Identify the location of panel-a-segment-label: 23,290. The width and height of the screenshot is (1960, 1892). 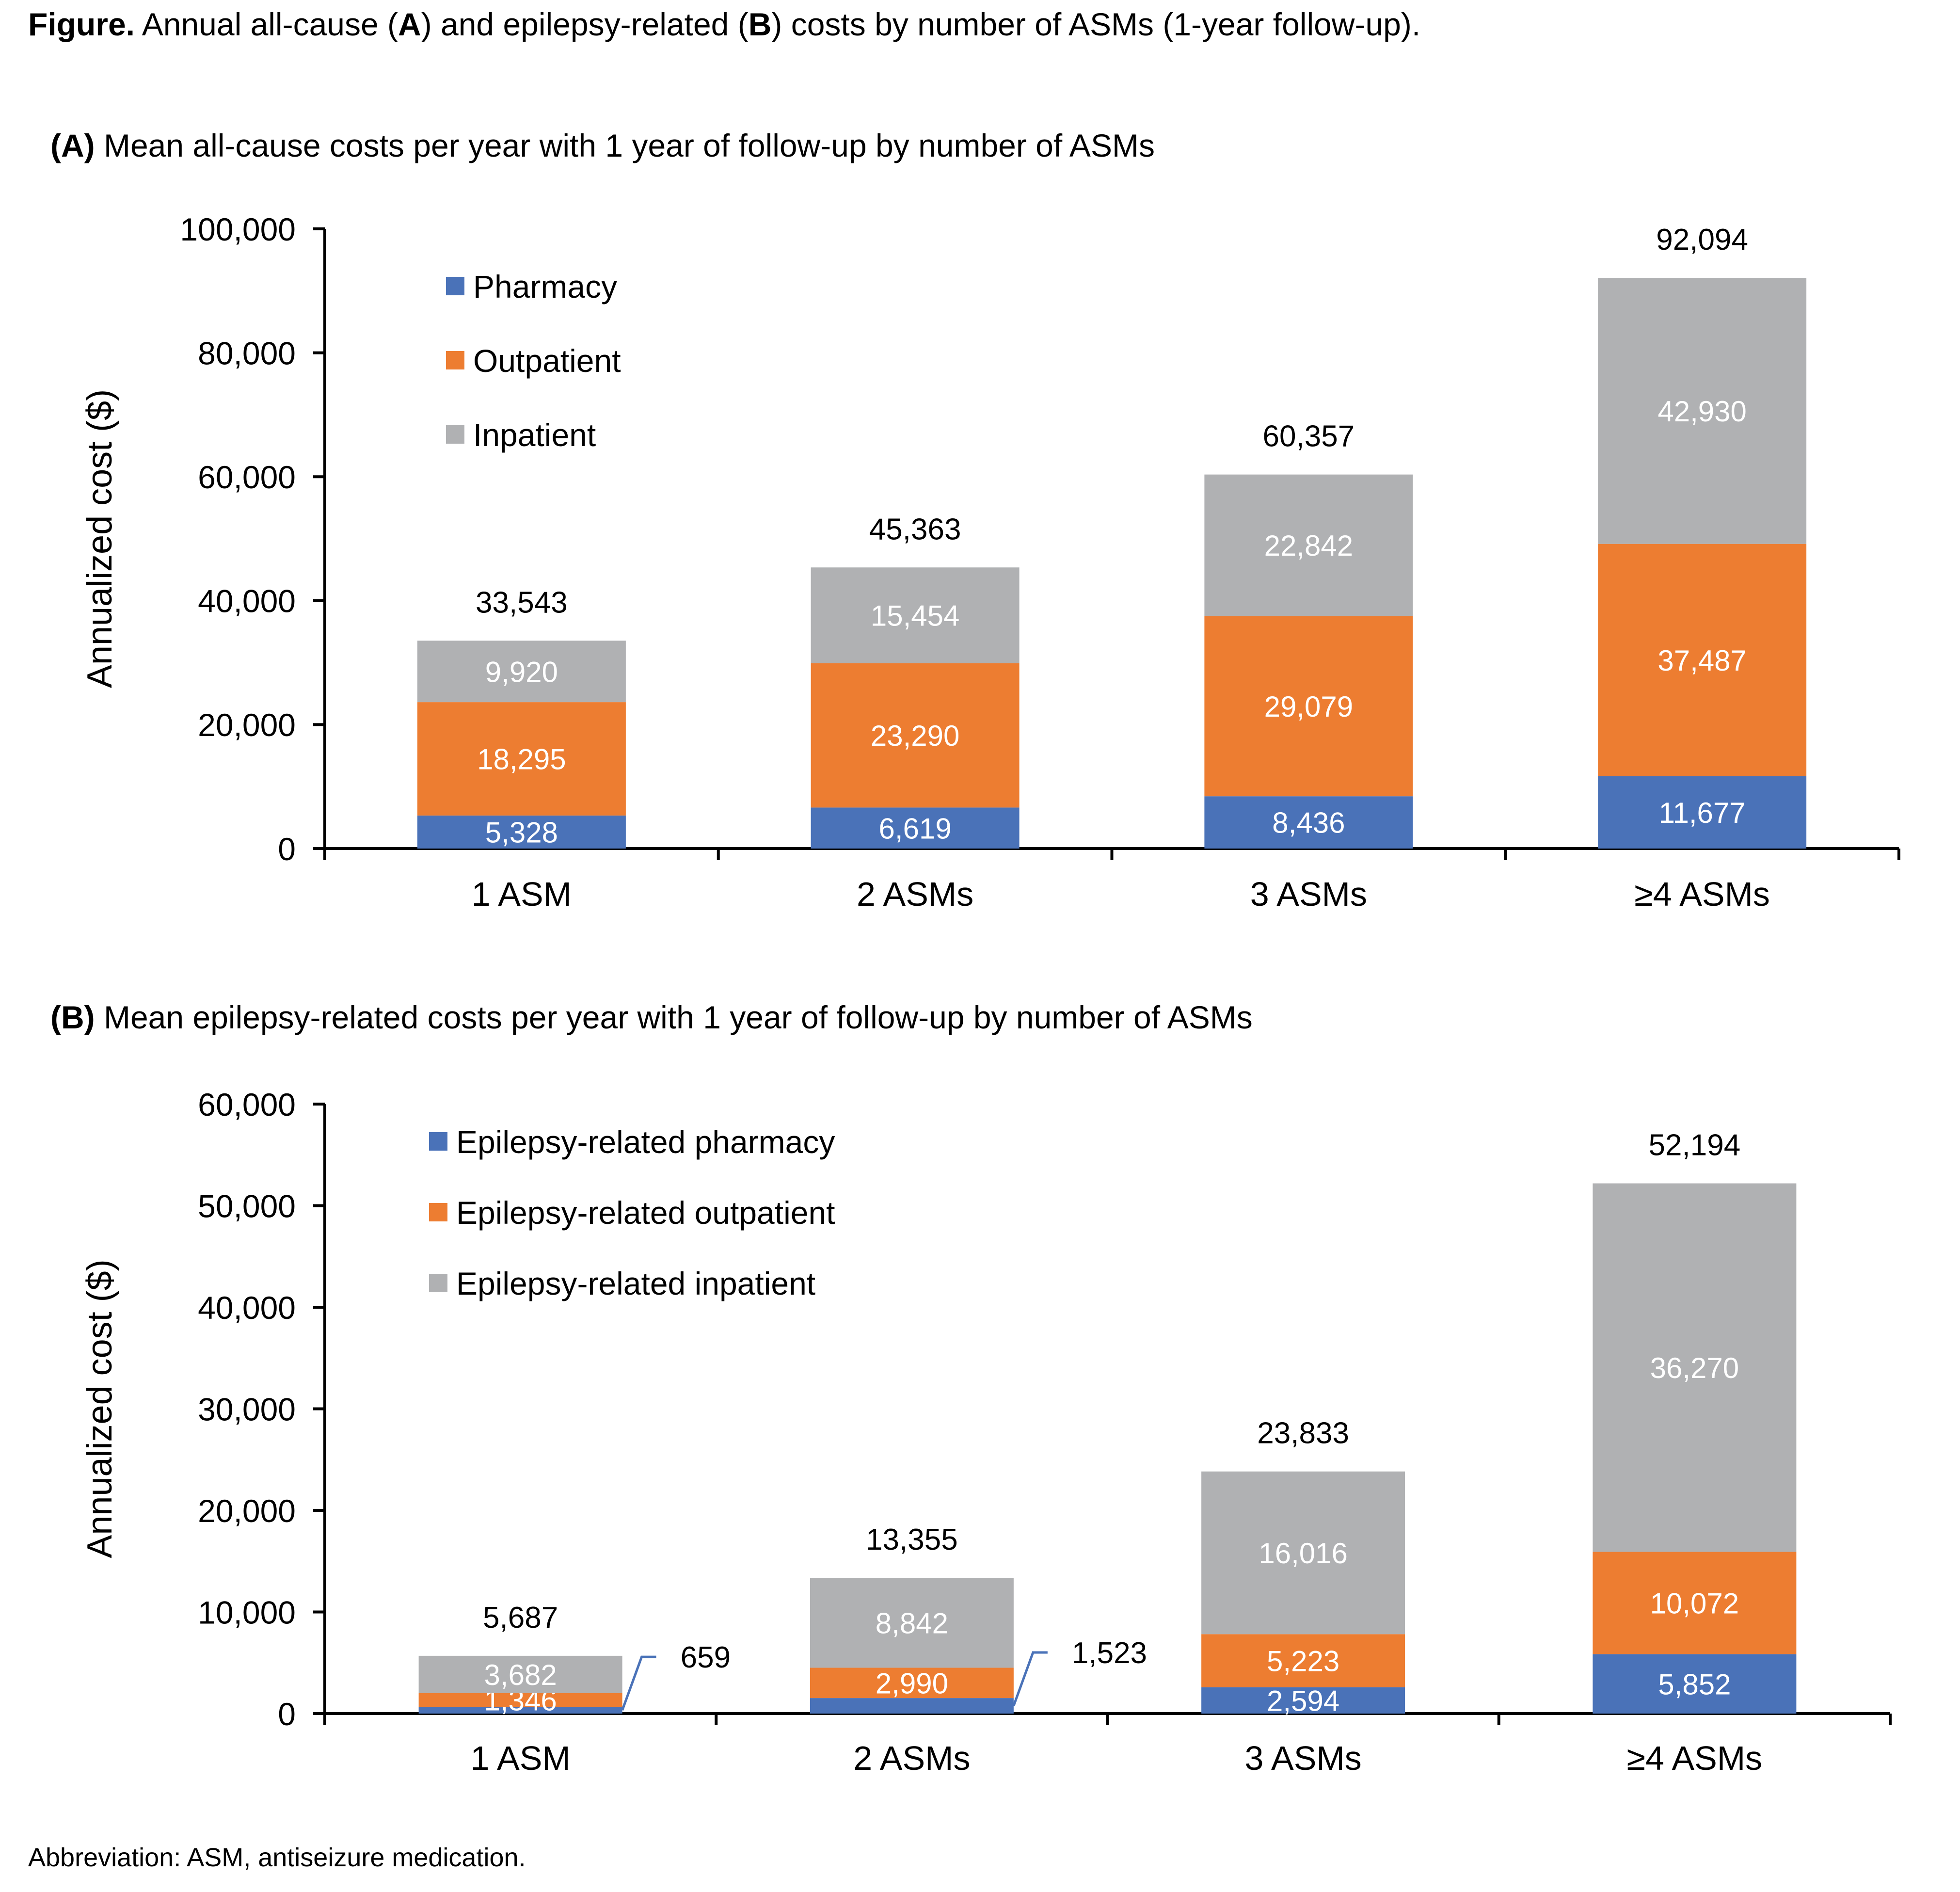
(915, 736).